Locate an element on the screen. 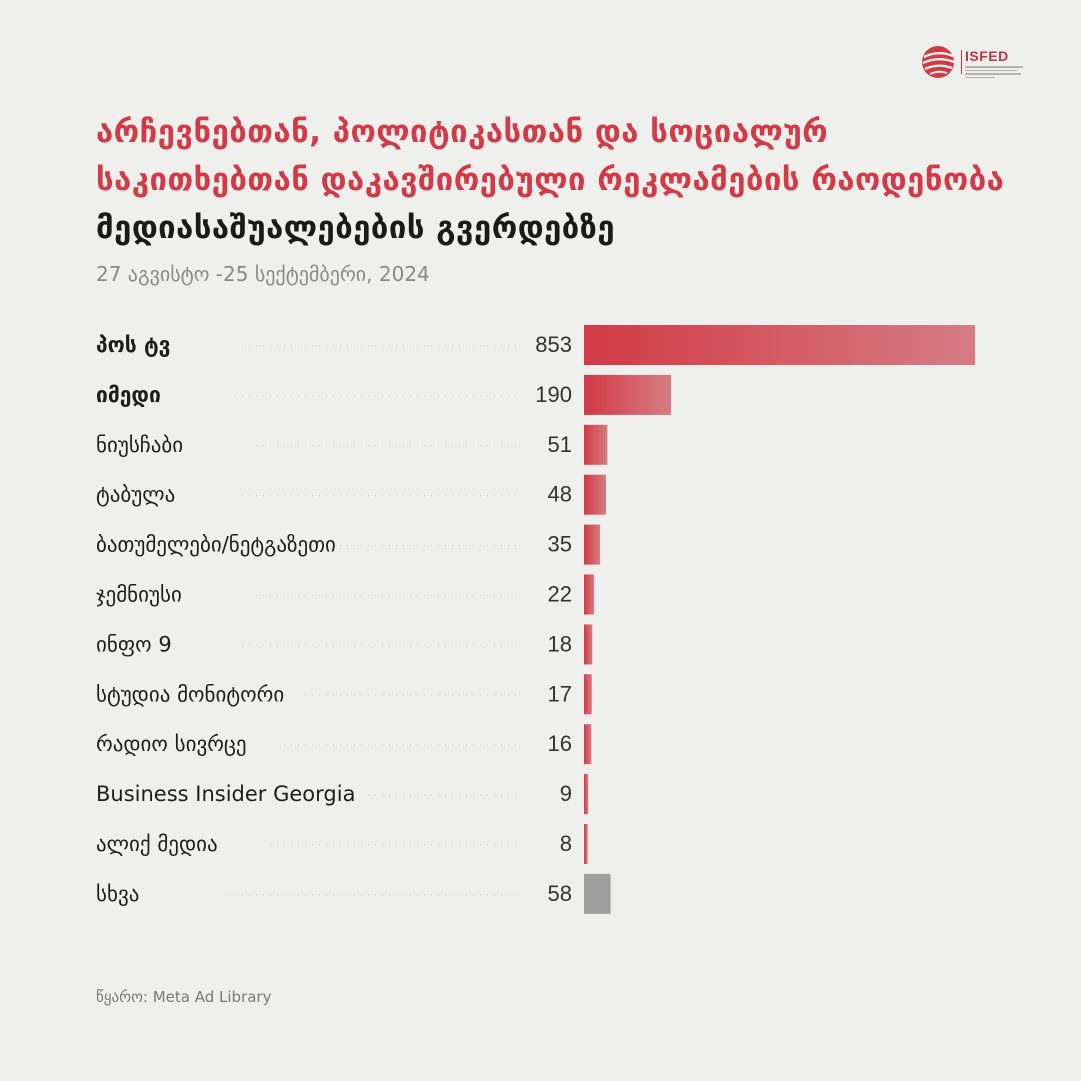  value-label: 22 is located at coordinates (560, 594).